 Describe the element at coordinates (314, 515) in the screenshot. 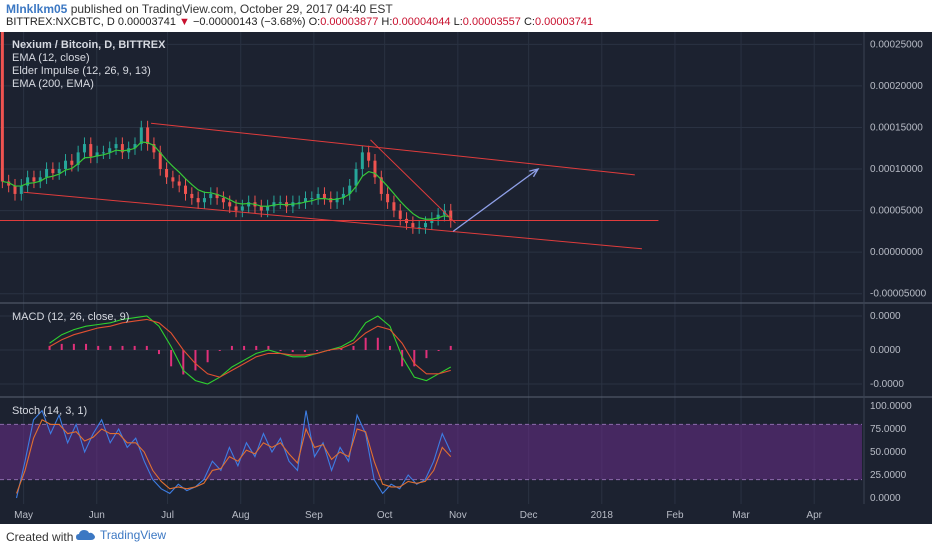

I see `x-tick-label: Sep` at that location.